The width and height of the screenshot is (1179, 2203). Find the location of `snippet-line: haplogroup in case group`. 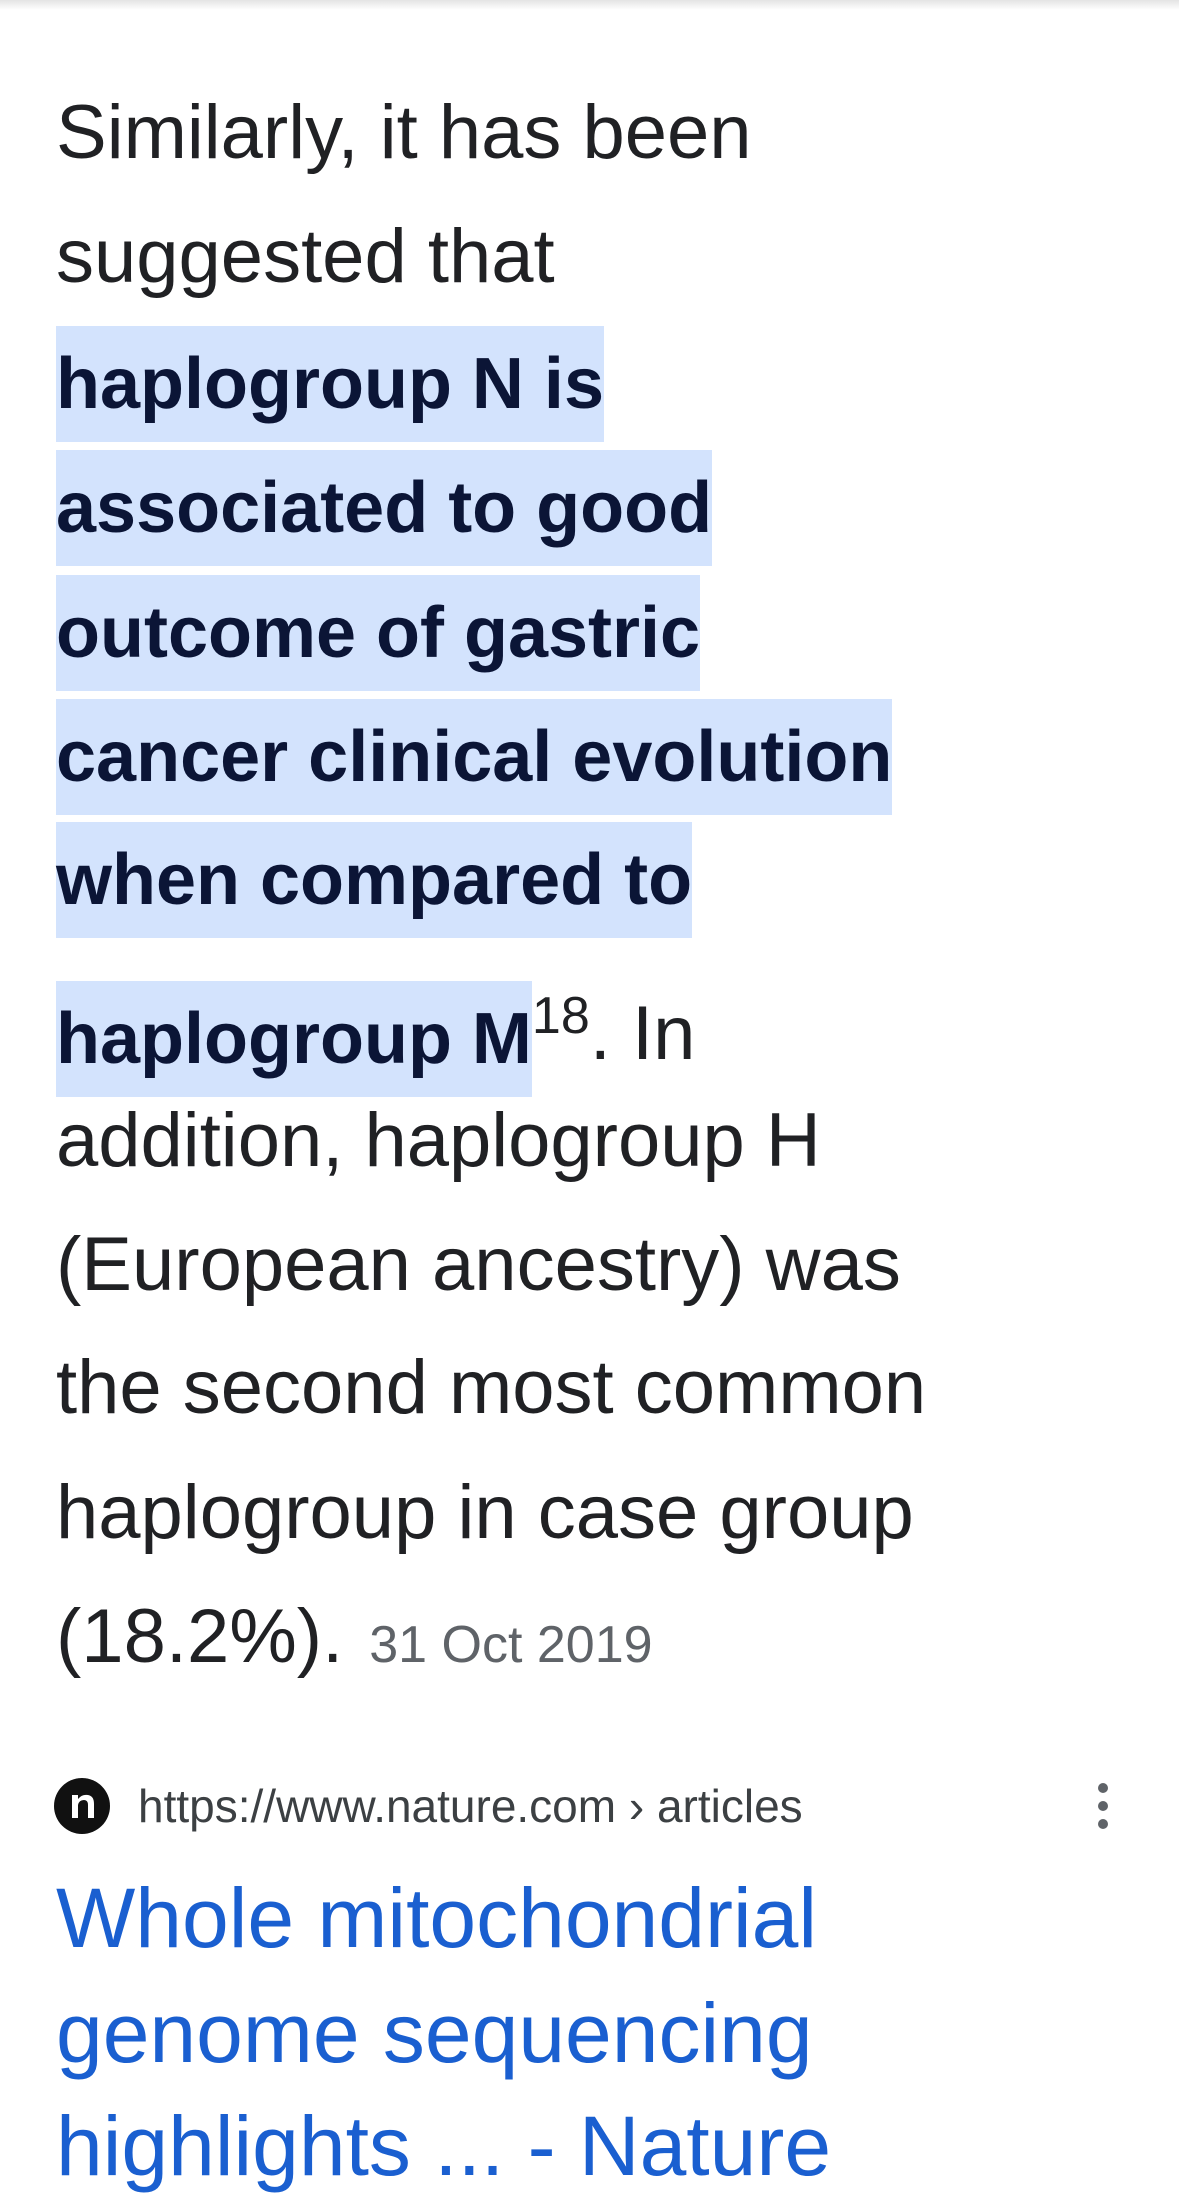

snippet-line: haplogroup in case group is located at coordinates (485, 1513).